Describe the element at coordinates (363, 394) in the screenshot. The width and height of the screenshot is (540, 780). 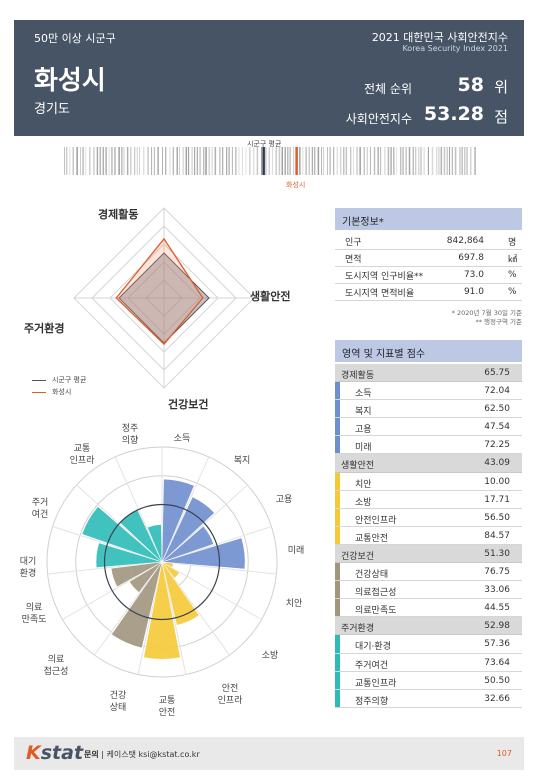
I see `score-label: 소득` at that location.